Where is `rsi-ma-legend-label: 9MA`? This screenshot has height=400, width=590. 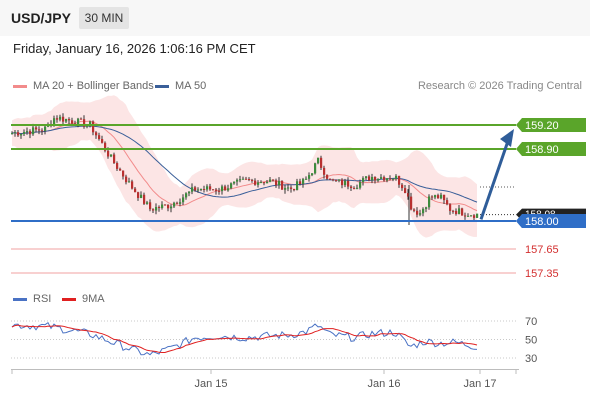
rsi-ma-legend-label: 9MA is located at coordinates (93, 299).